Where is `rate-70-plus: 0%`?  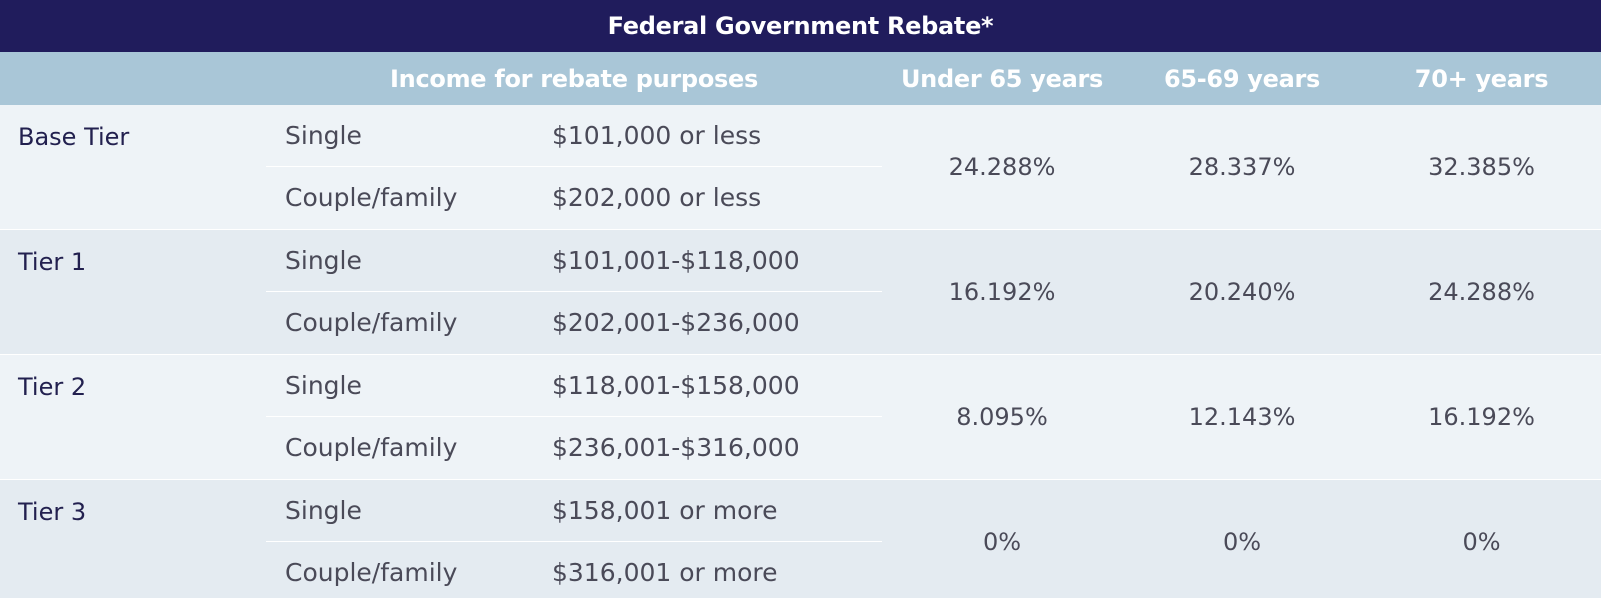 rate-70-plus: 0% is located at coordinates (1481, 542).